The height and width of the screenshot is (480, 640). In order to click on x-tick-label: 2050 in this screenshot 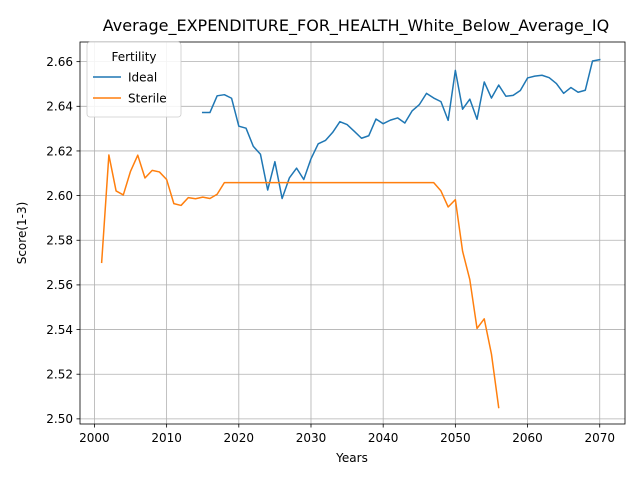, I will do `click(455, 438)`.